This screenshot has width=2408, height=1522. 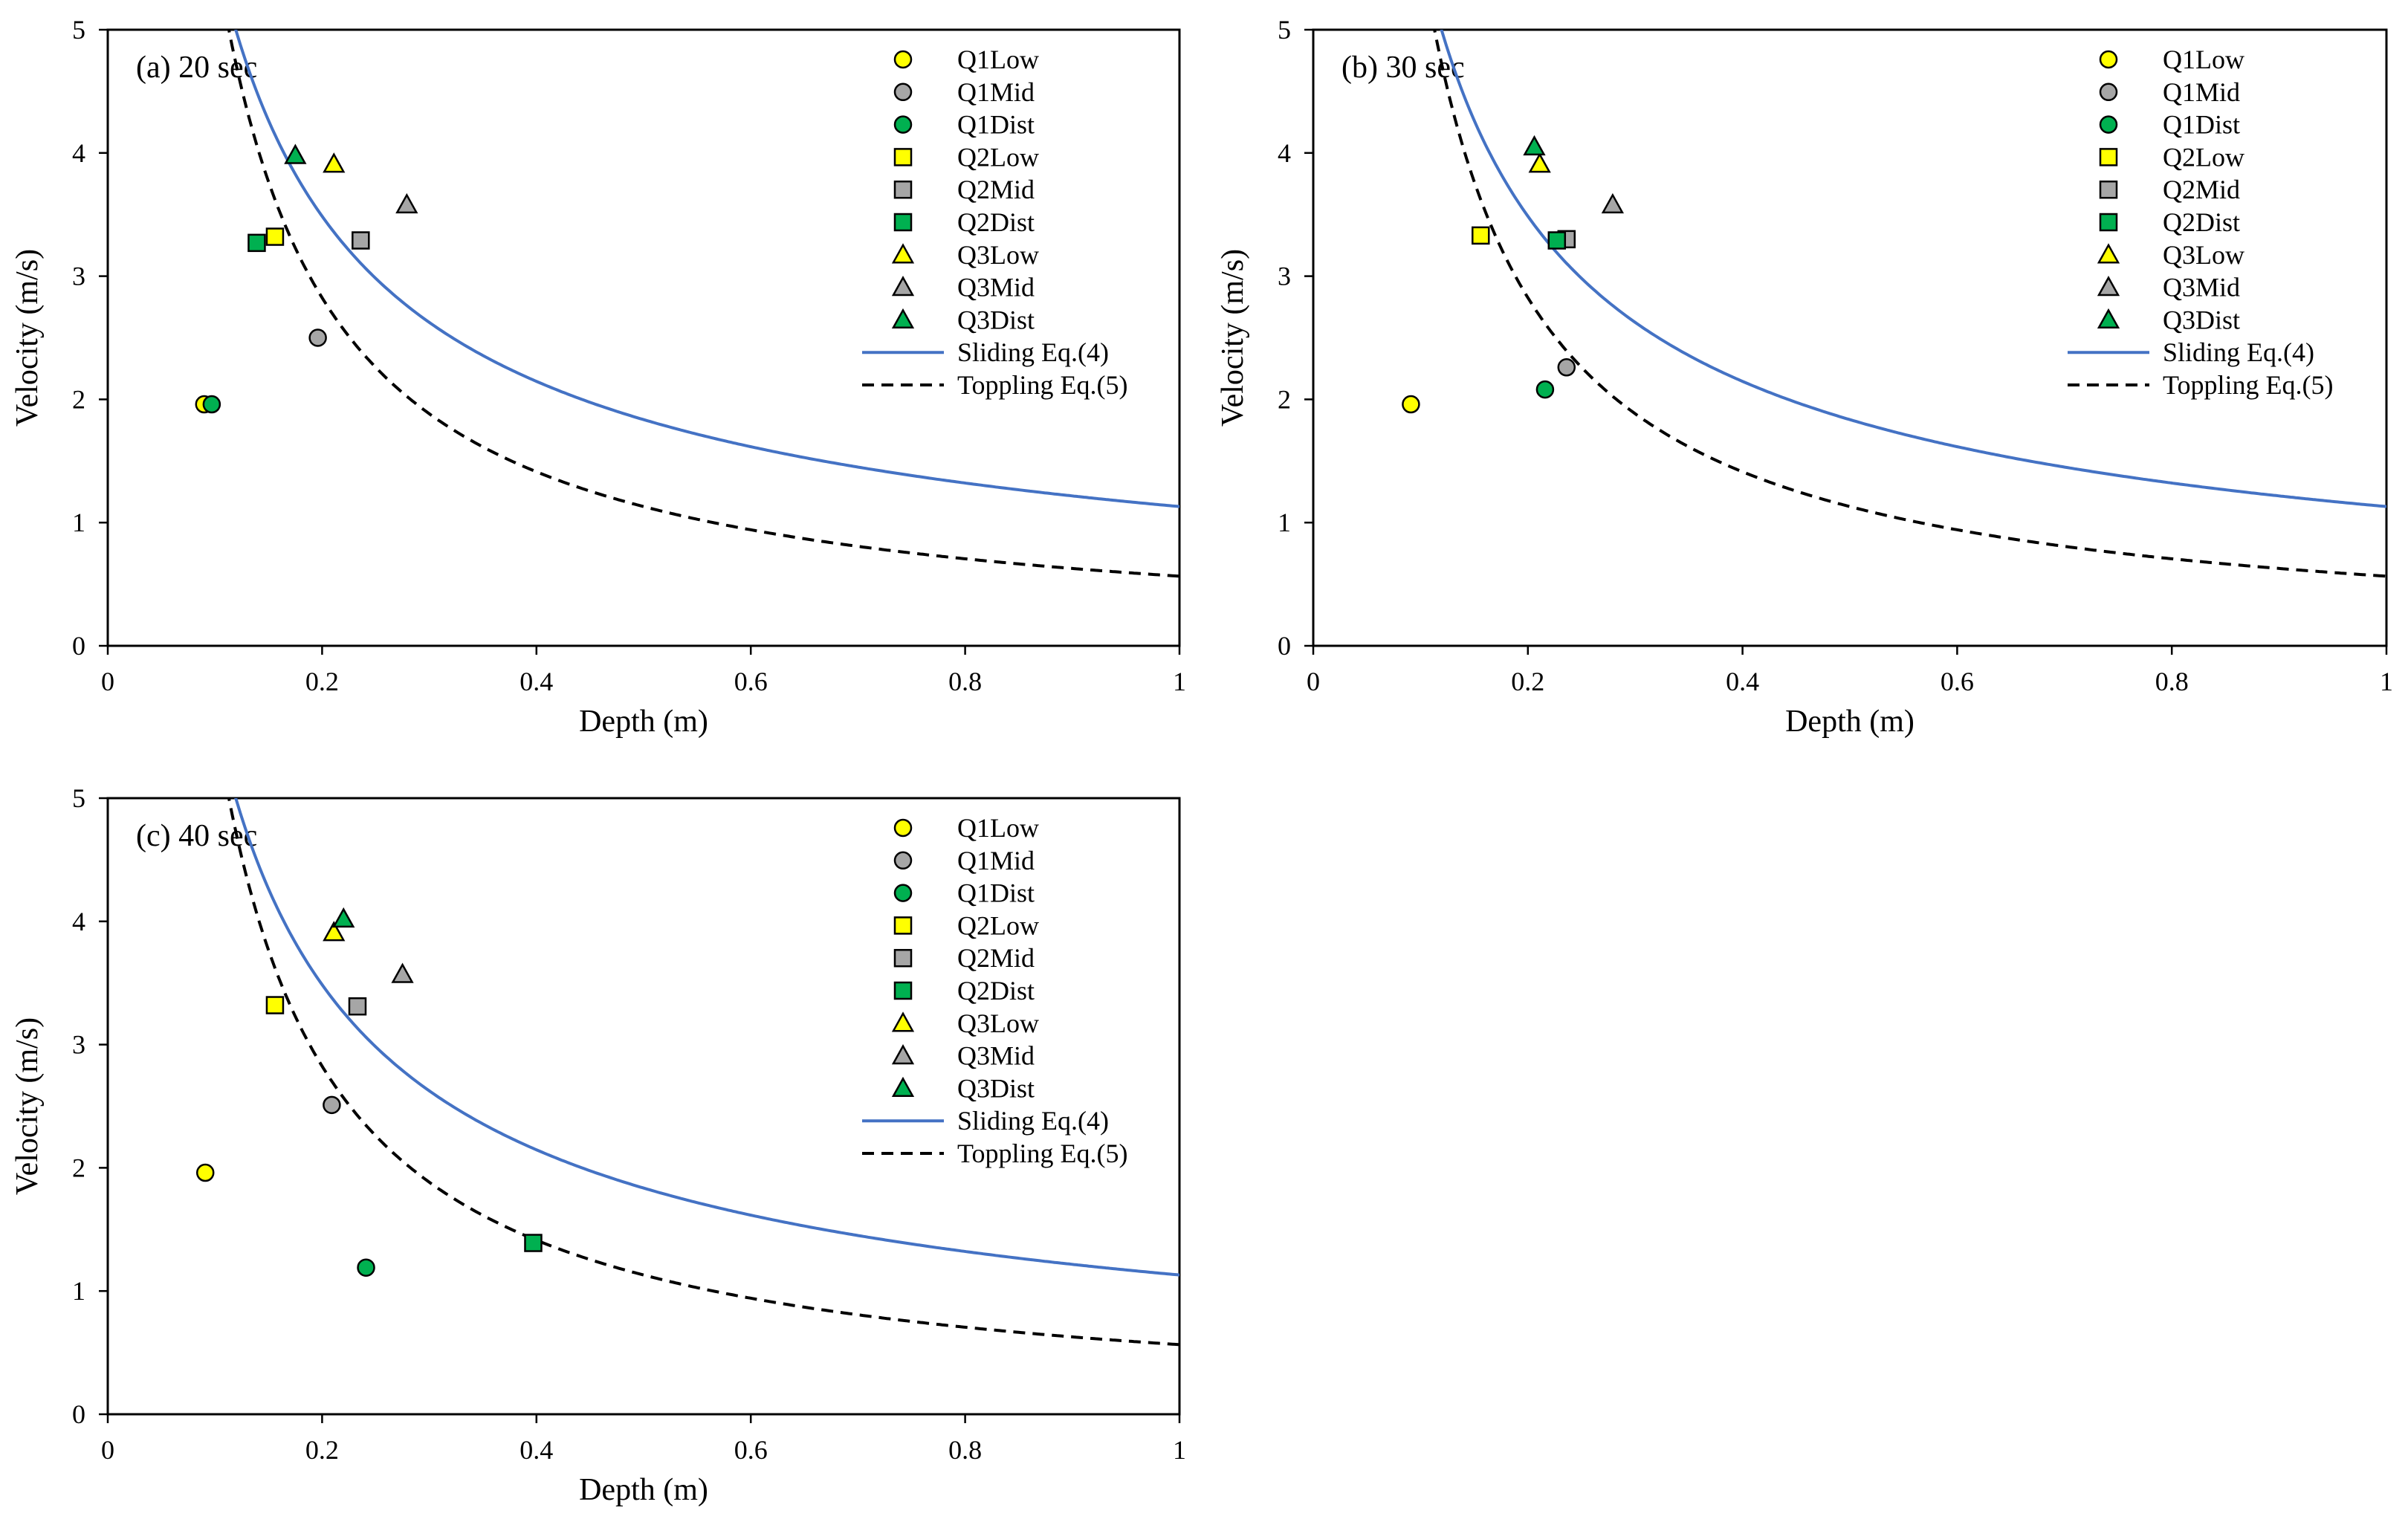 I want to click on legend-label: Sliding Eq.(4), so click(x=1033, y=352).